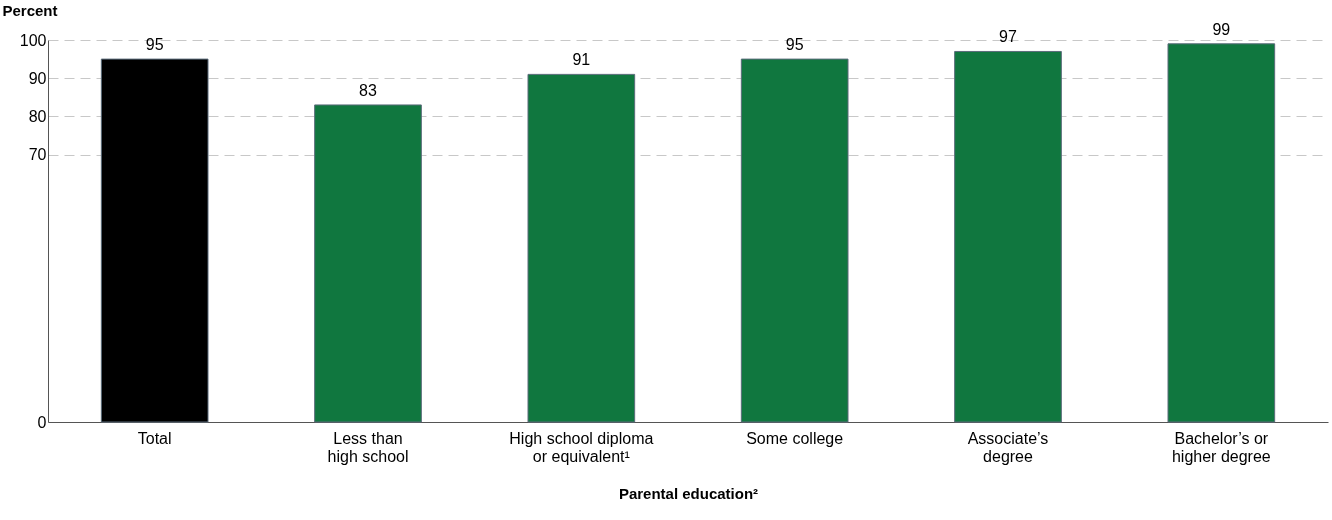 The width and height of the screenshot is (1332, 520). What do you see at coordinates (37, 78) in the screenshot?
I see `y-tick-label: 90` at bounding box center [37, 78].